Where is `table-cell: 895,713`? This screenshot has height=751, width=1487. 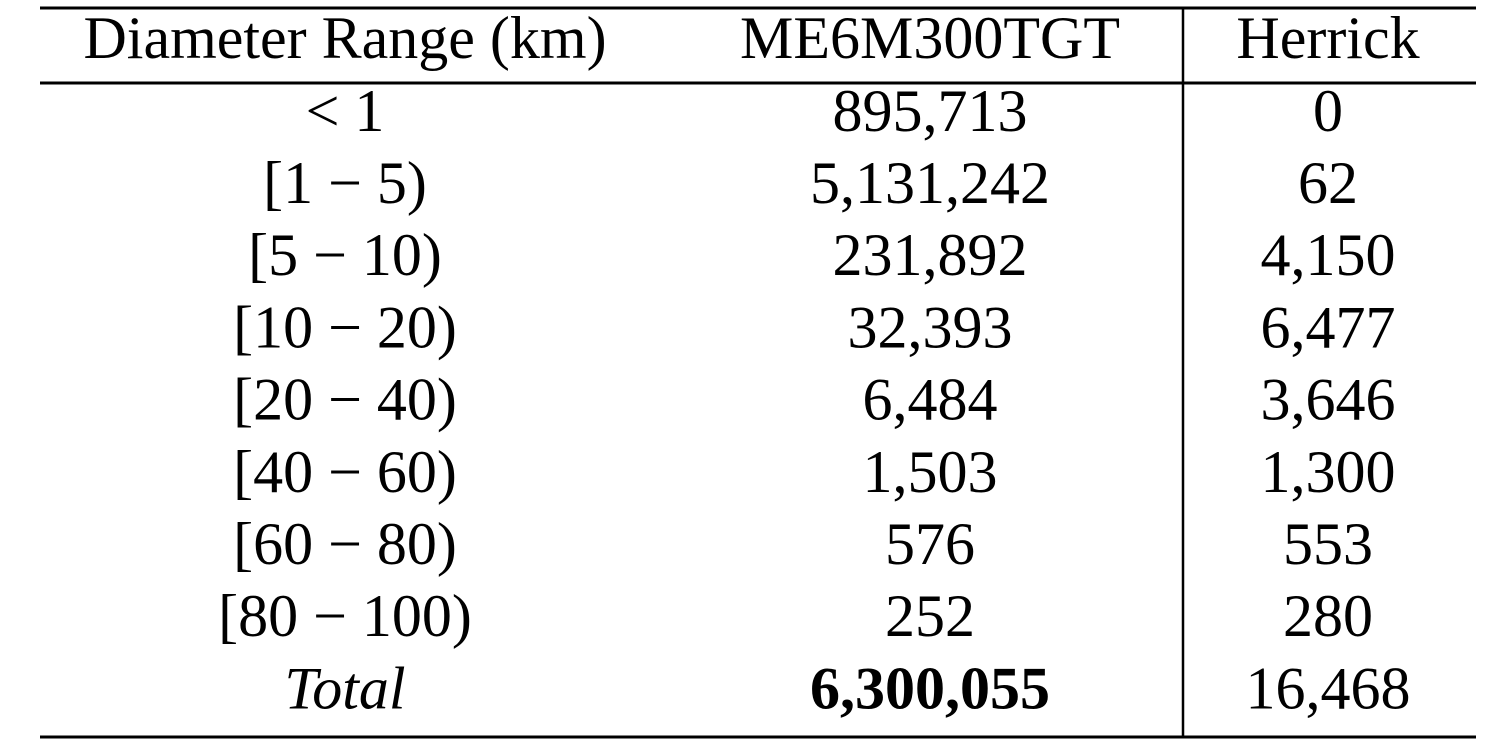
table-cell: 895,713 is located at coordinates (930, 111).